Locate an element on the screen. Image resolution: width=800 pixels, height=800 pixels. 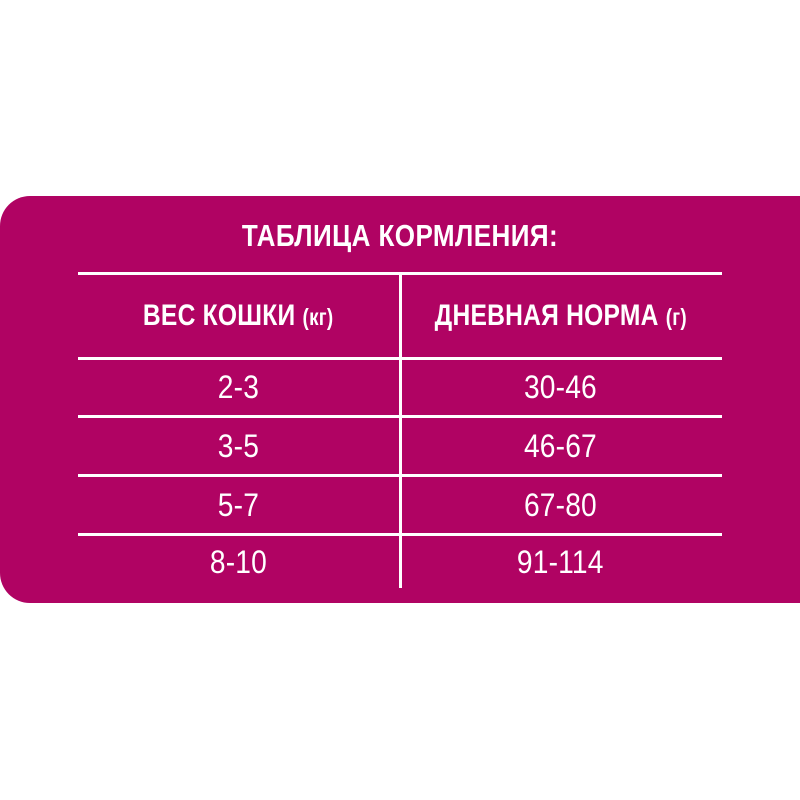
cell-daily-norm-value: 30-46 is located at coordinates (560, 387).